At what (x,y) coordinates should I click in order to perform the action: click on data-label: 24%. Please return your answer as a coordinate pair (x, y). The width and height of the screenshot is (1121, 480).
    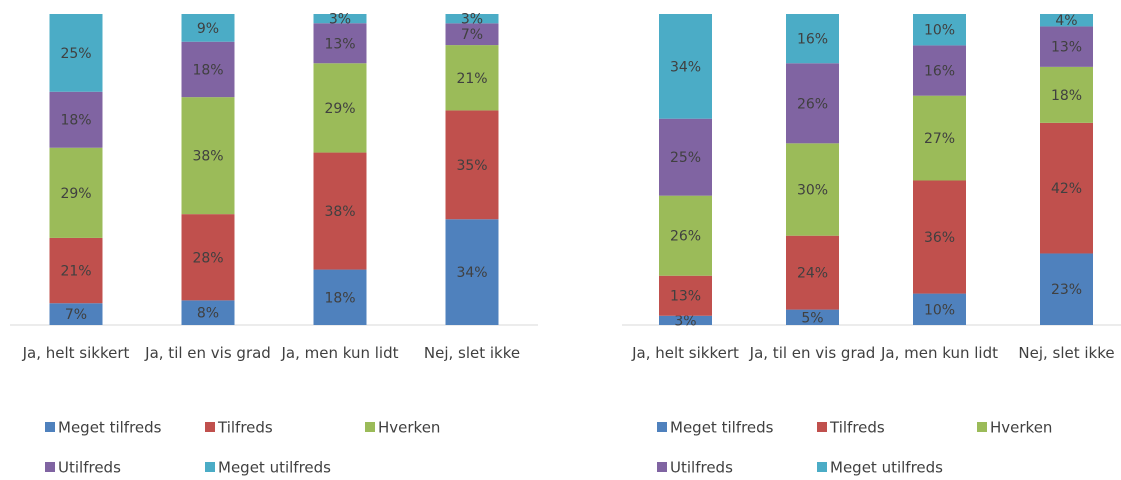
    Looking at the image, I should click on (812, 274).